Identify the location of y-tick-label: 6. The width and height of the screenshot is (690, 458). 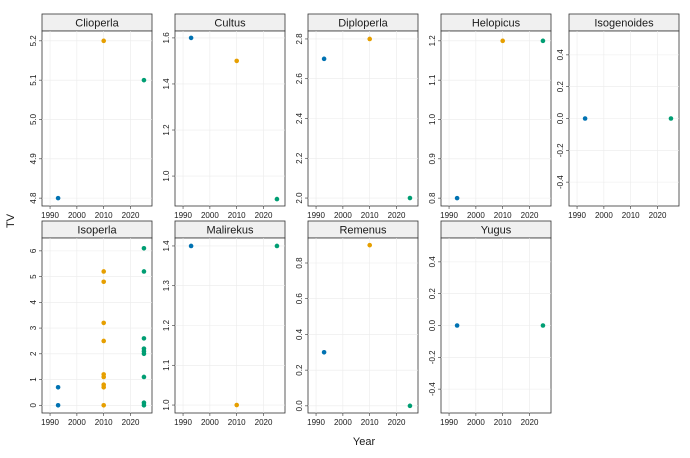
(33, 250).